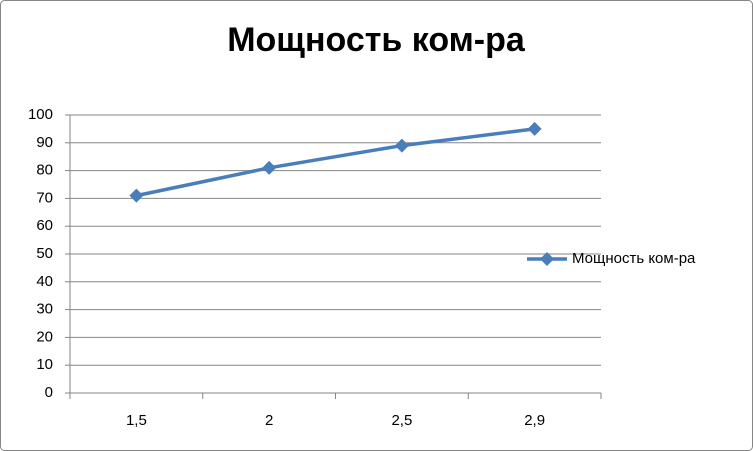  Describe the element at coordinates (44, 253) in the screenshot. I see `y-tick-label: 50` at that location.